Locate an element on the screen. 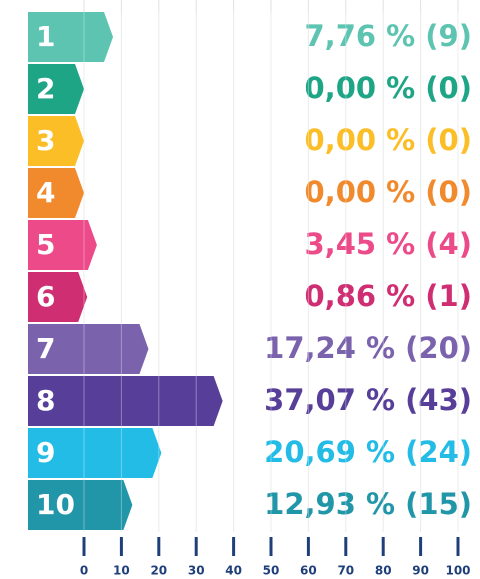 This screenshot has width=480, height=579. x-tick-label: 50 is located at coordinates (271, 571).